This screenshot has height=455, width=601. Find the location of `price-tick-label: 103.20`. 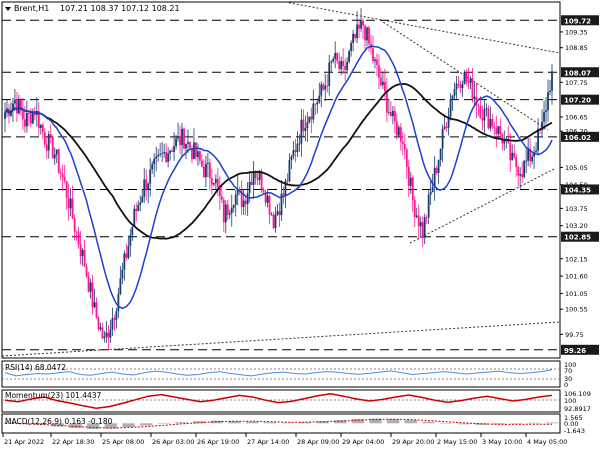

price-tick-label: 103.20 is located at coordinates (576, 226).